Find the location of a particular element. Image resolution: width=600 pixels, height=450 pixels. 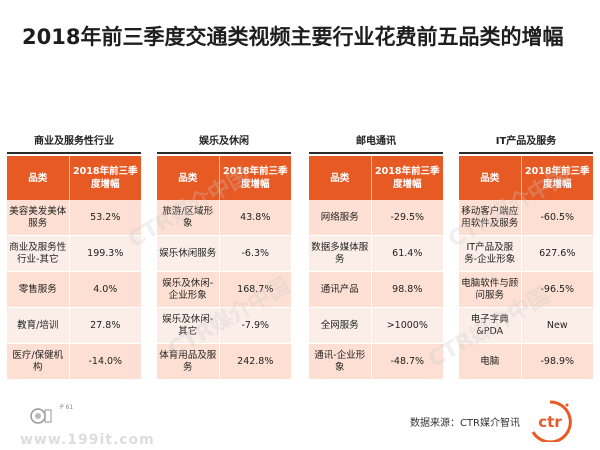

data-source: 数据来源：CTR媒介智讯 is located at coordinates (464, 423).